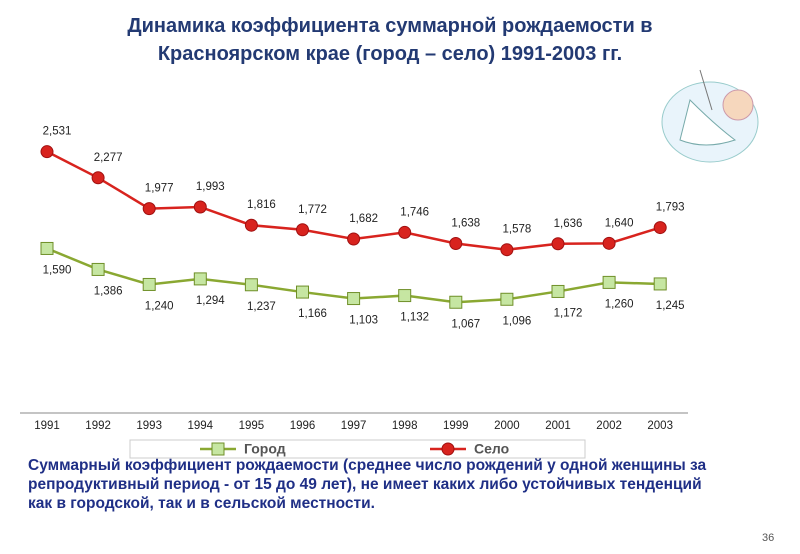  I want to click on value-label: 1,636, so click(568, 224).